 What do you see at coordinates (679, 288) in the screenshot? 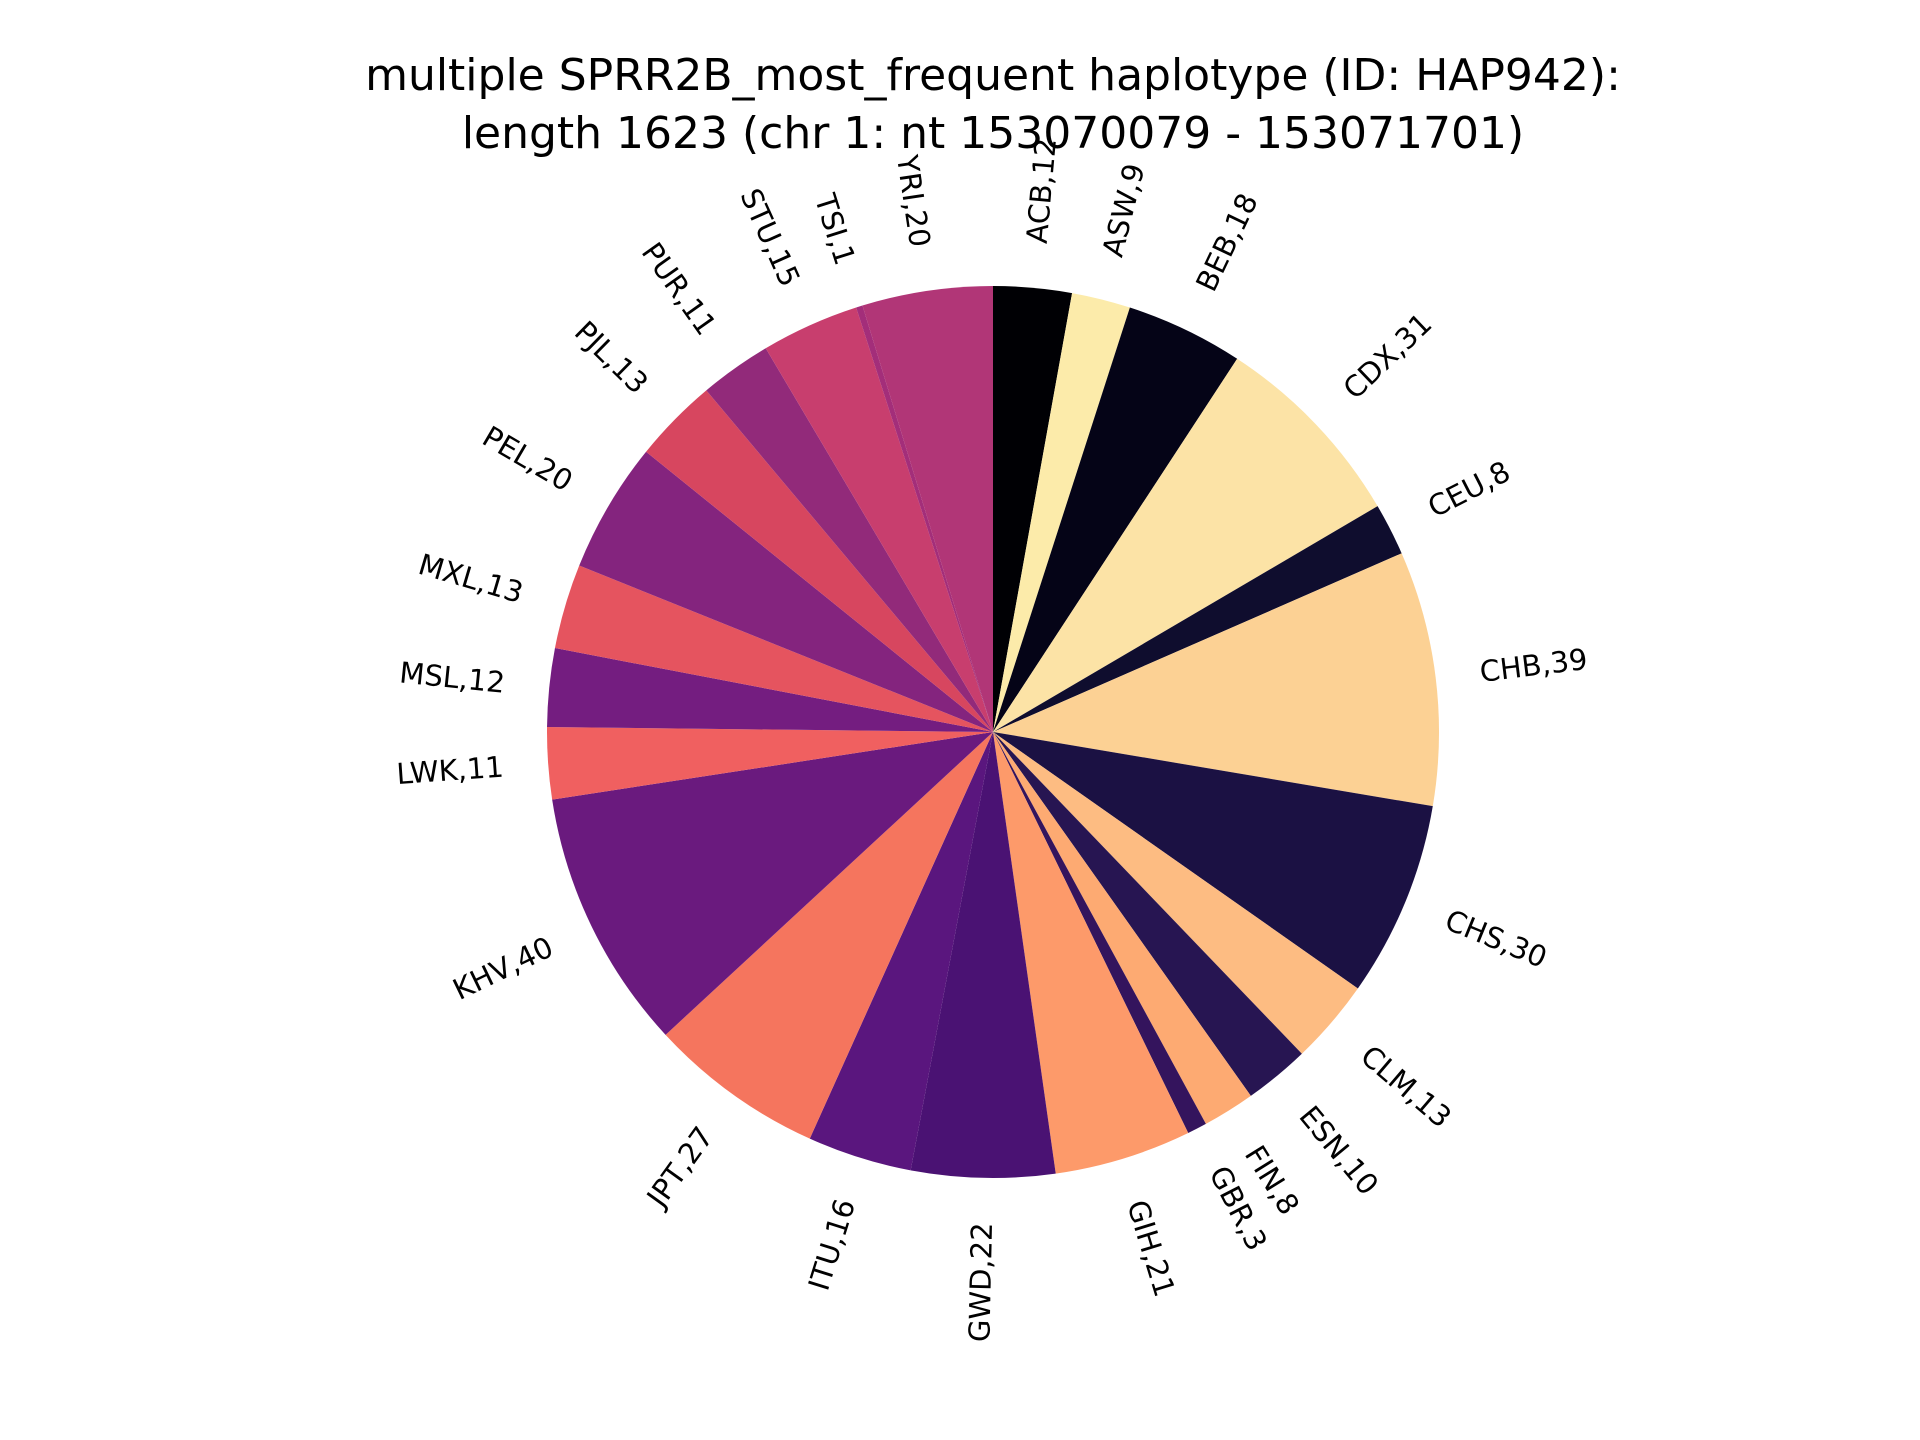
I see `pie-label-pur: PUR,11` at bounding box center [679, 288].